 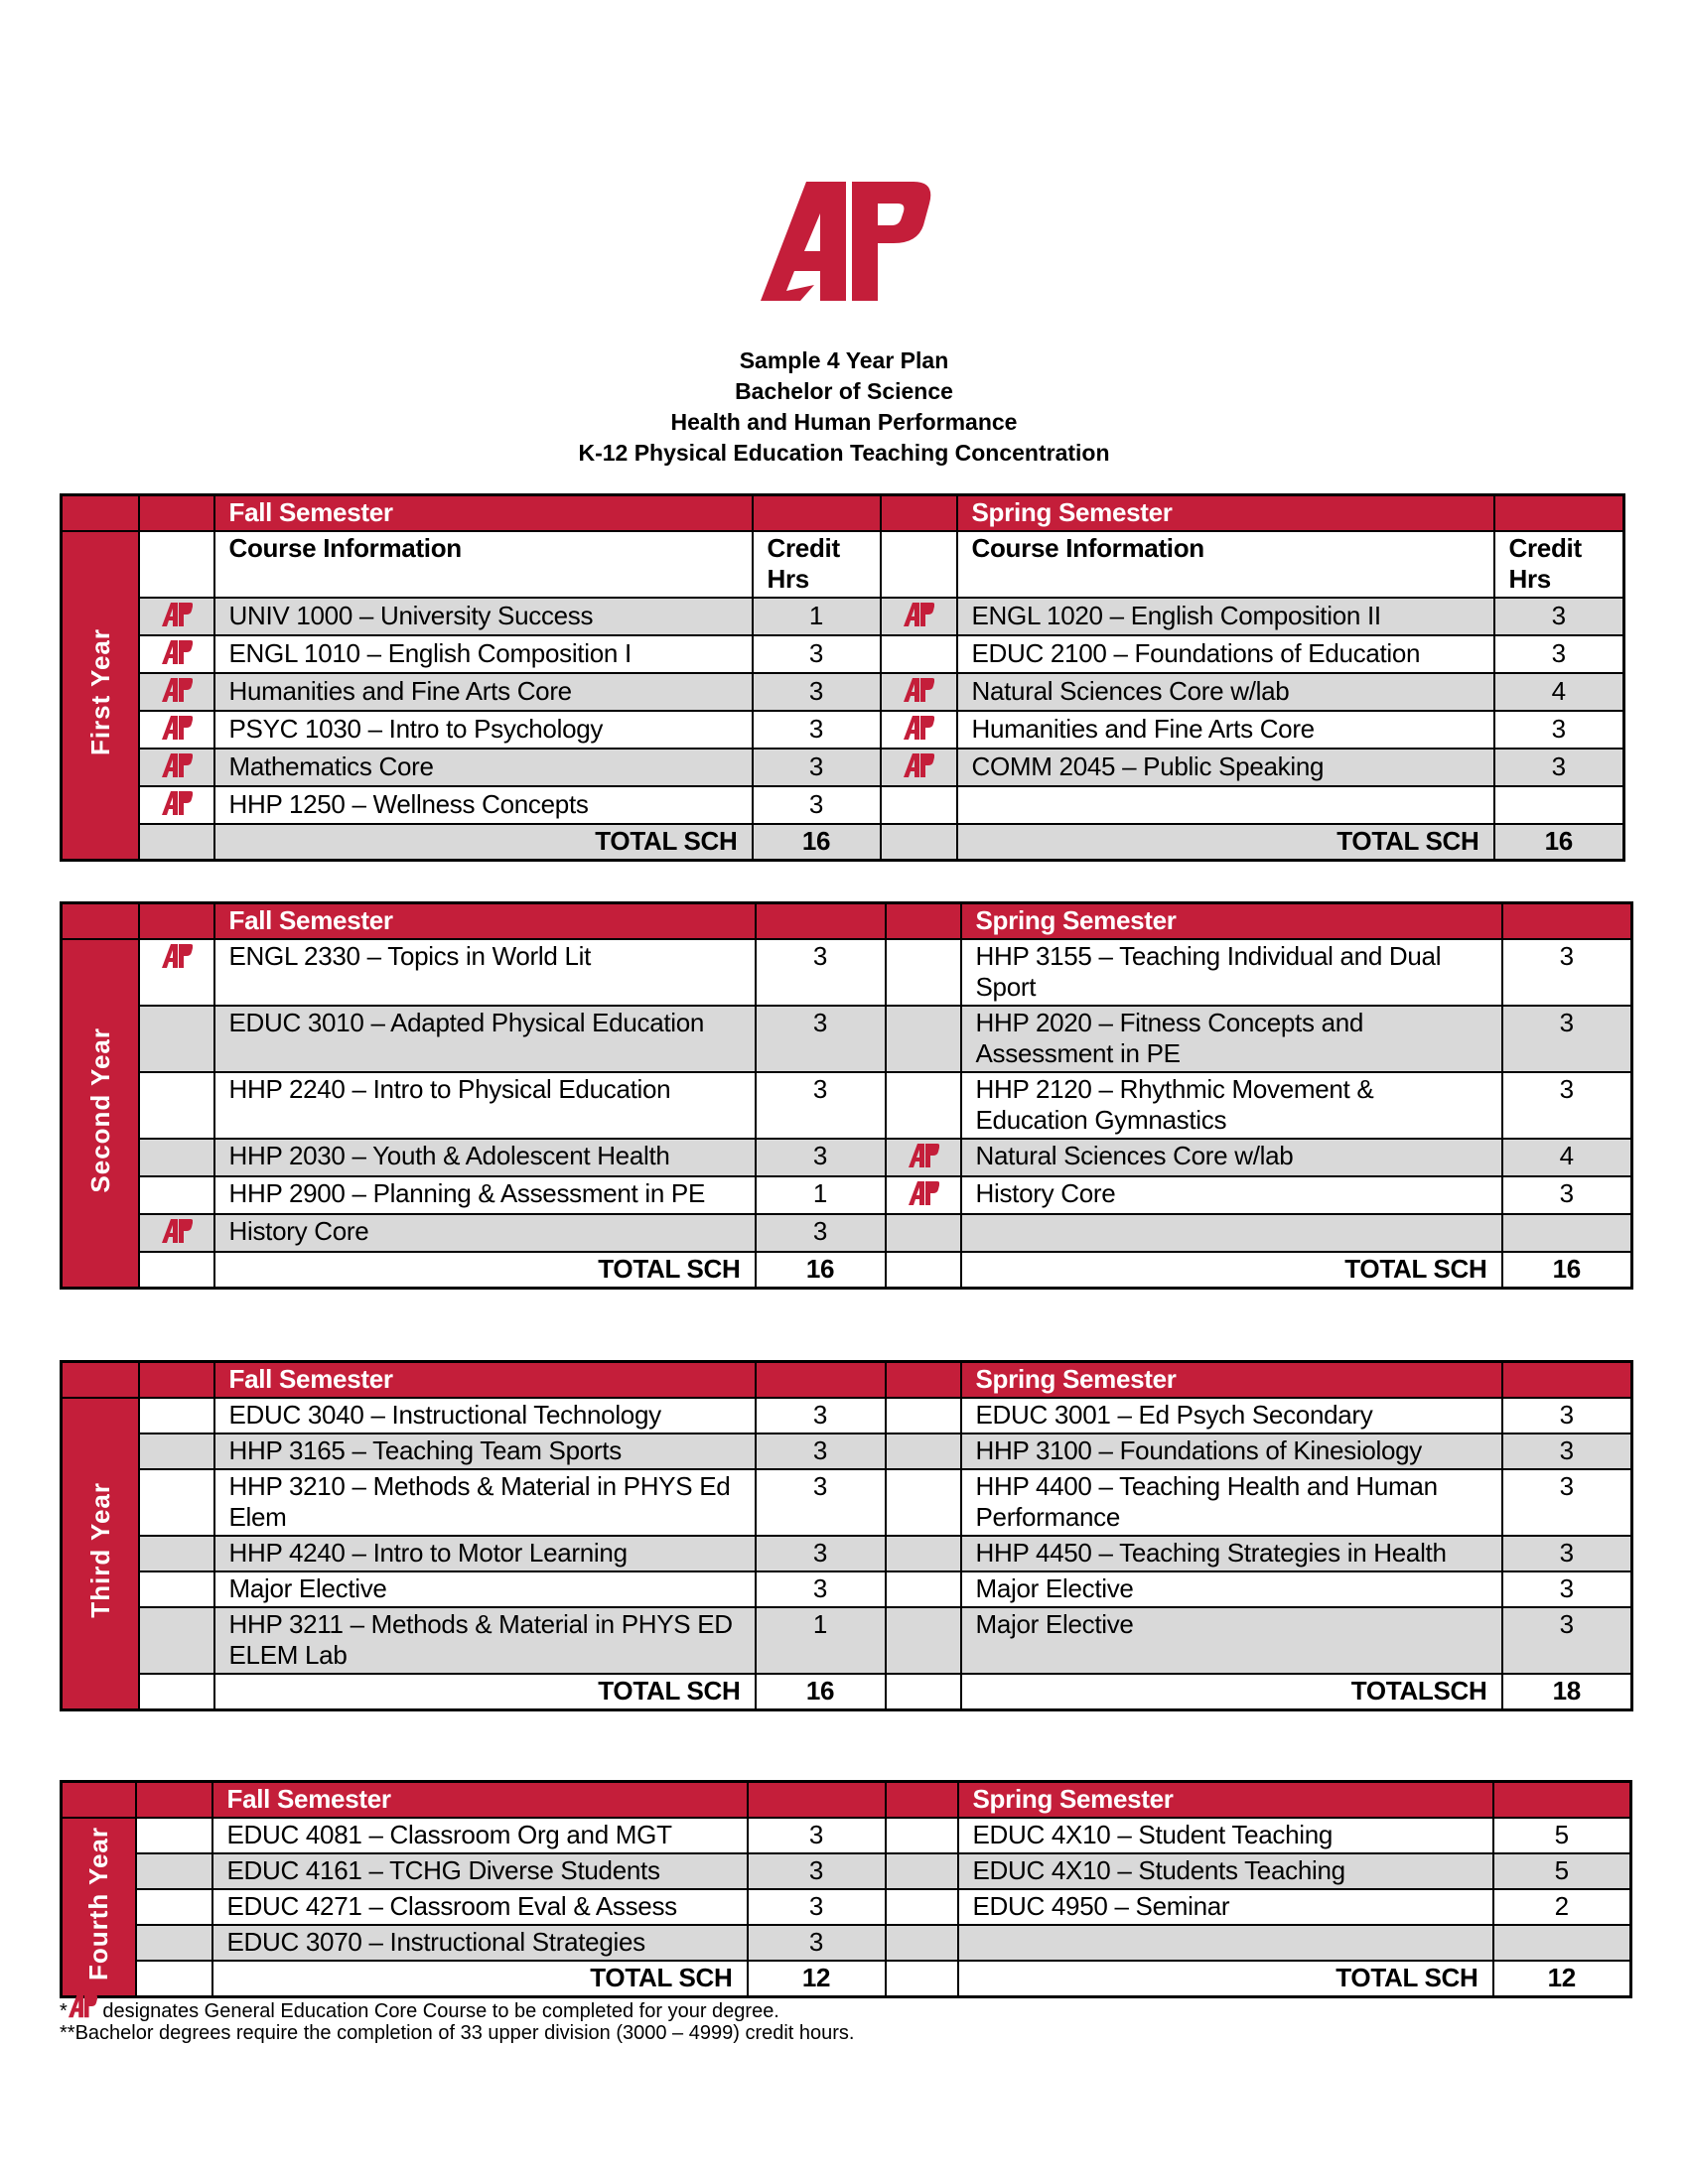 What do you see at coordinates (1231, 1451) in the screenshot?
I see `spring-course: HHP 3100 – Foundations of Kinesiology` at bounding box center [1231, 1451].